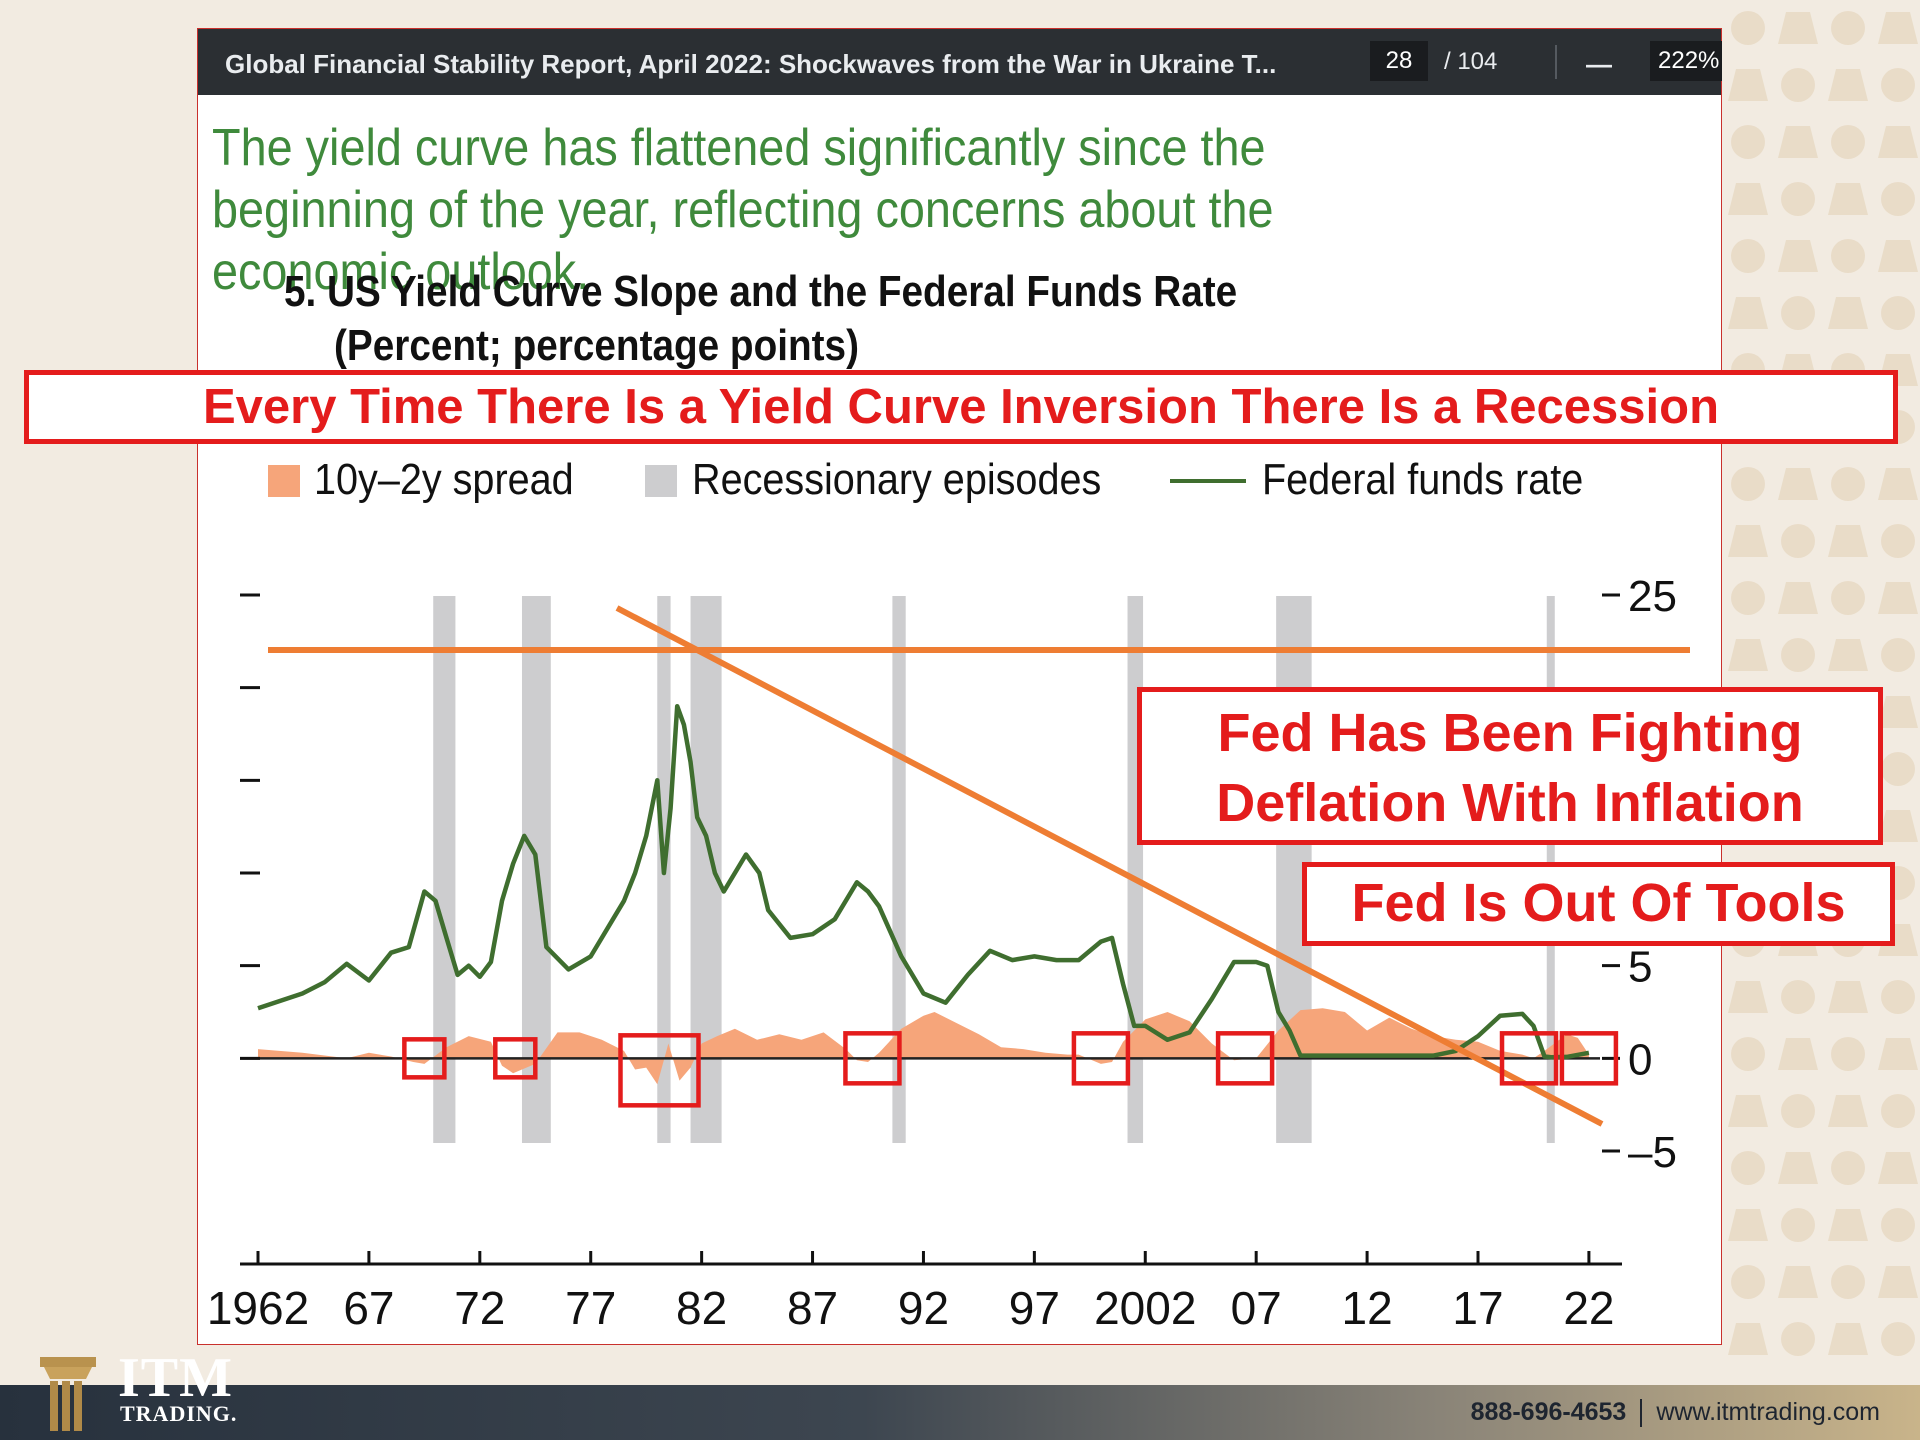  I want to click on x-tick-label: 22, so click(1588, 1308).